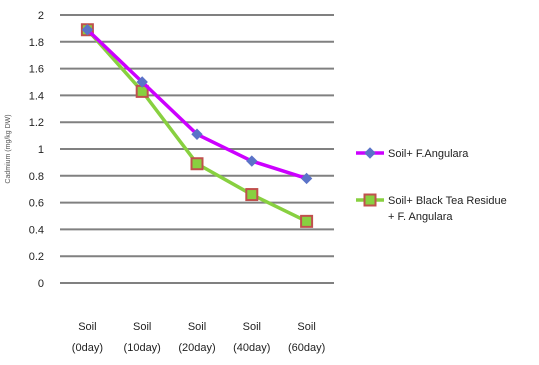 The width and height of the screenshot is (539, 365). I want to click on y-axis-ticks: 0 0.2 0.4 0.6 0.8 1 1.2 1.4 1.6 1.8 2, so click(36, 150).